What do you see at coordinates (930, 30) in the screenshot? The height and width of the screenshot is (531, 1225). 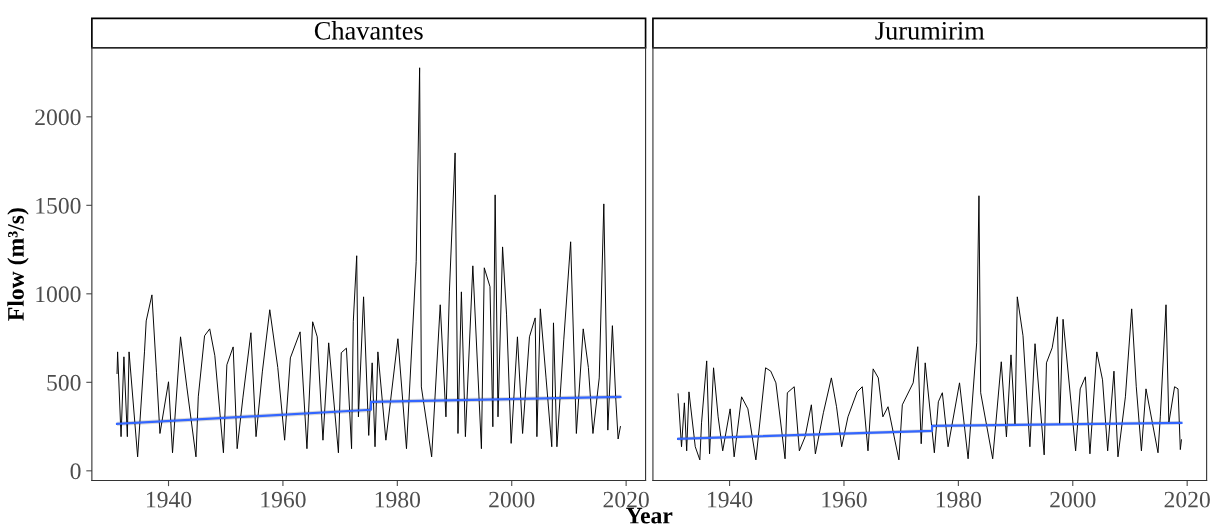 I see `chart-title: Jurumirim` at bounding box center [930, 30].